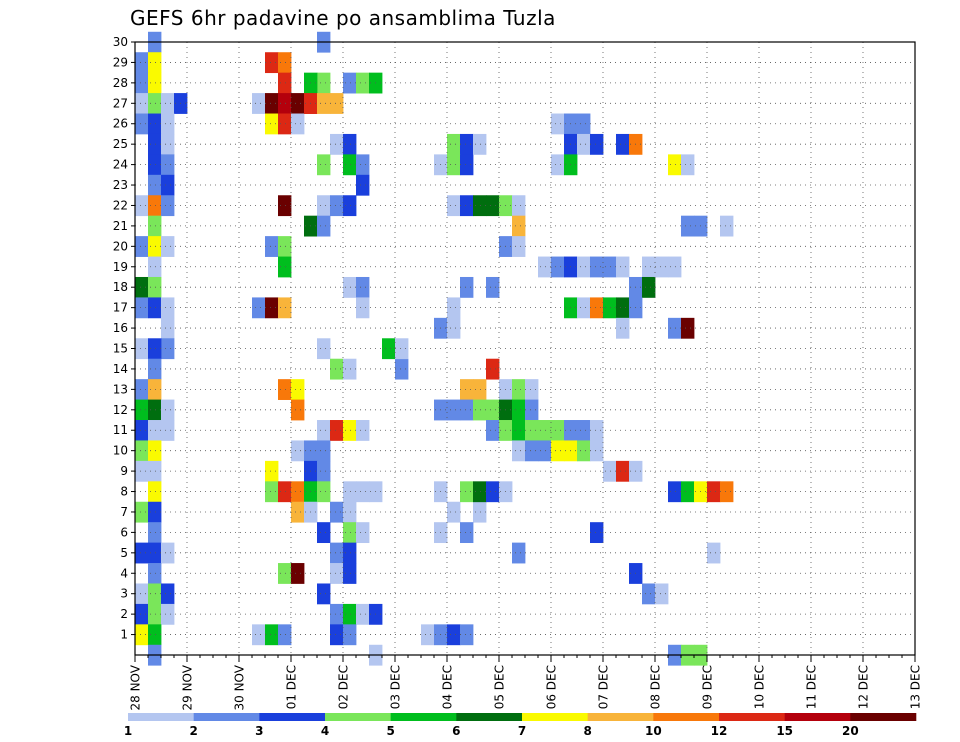 The width and height of the screenshot is (960, 742). What do you see at coordinates (124, 635) in the screenshot?
I see `y-tick-label: 1` at bounding box center [124, 635].